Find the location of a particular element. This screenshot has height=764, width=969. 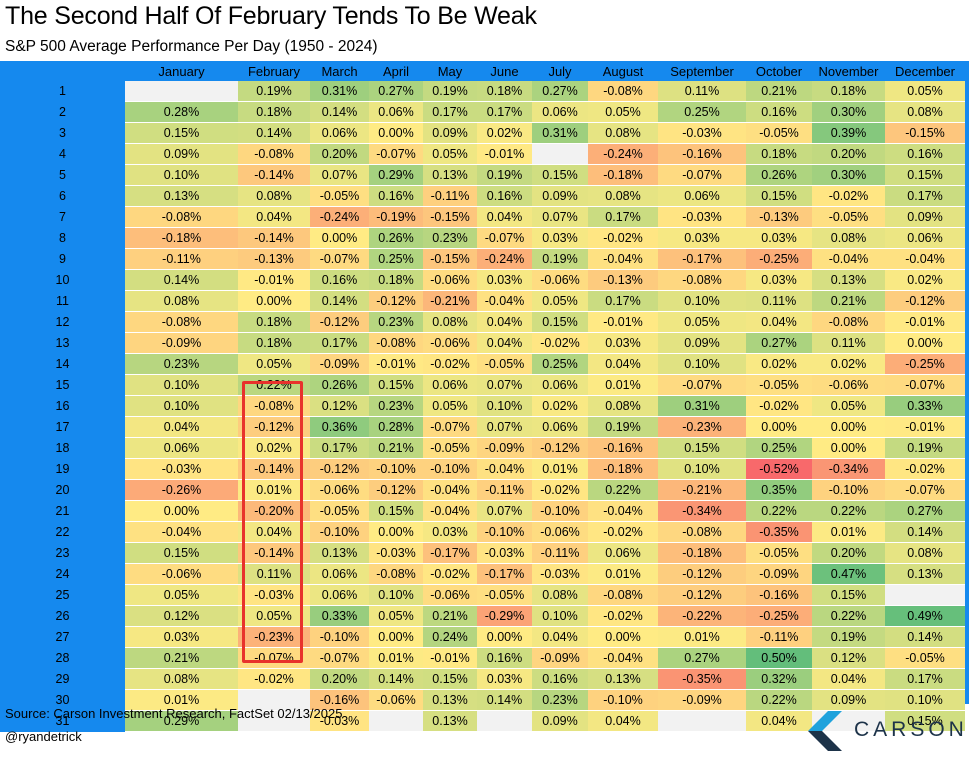

heatmap-cell: 0.02% is located at coordinates (925, 280).